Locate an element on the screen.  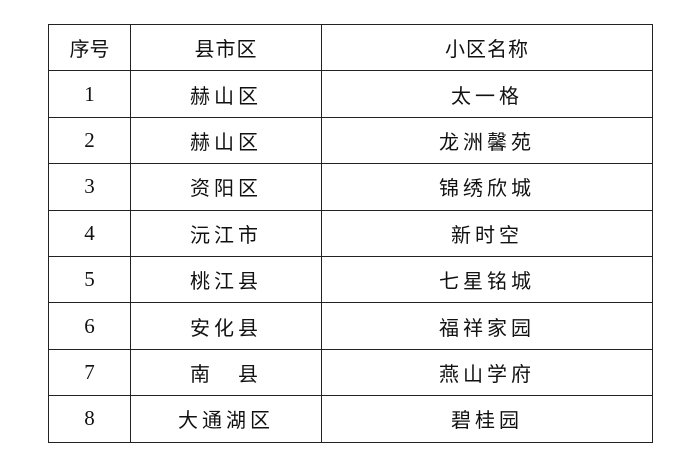
table-row: 2 赫山区 龙洲馨苑 is located at coordinates (350, 140).